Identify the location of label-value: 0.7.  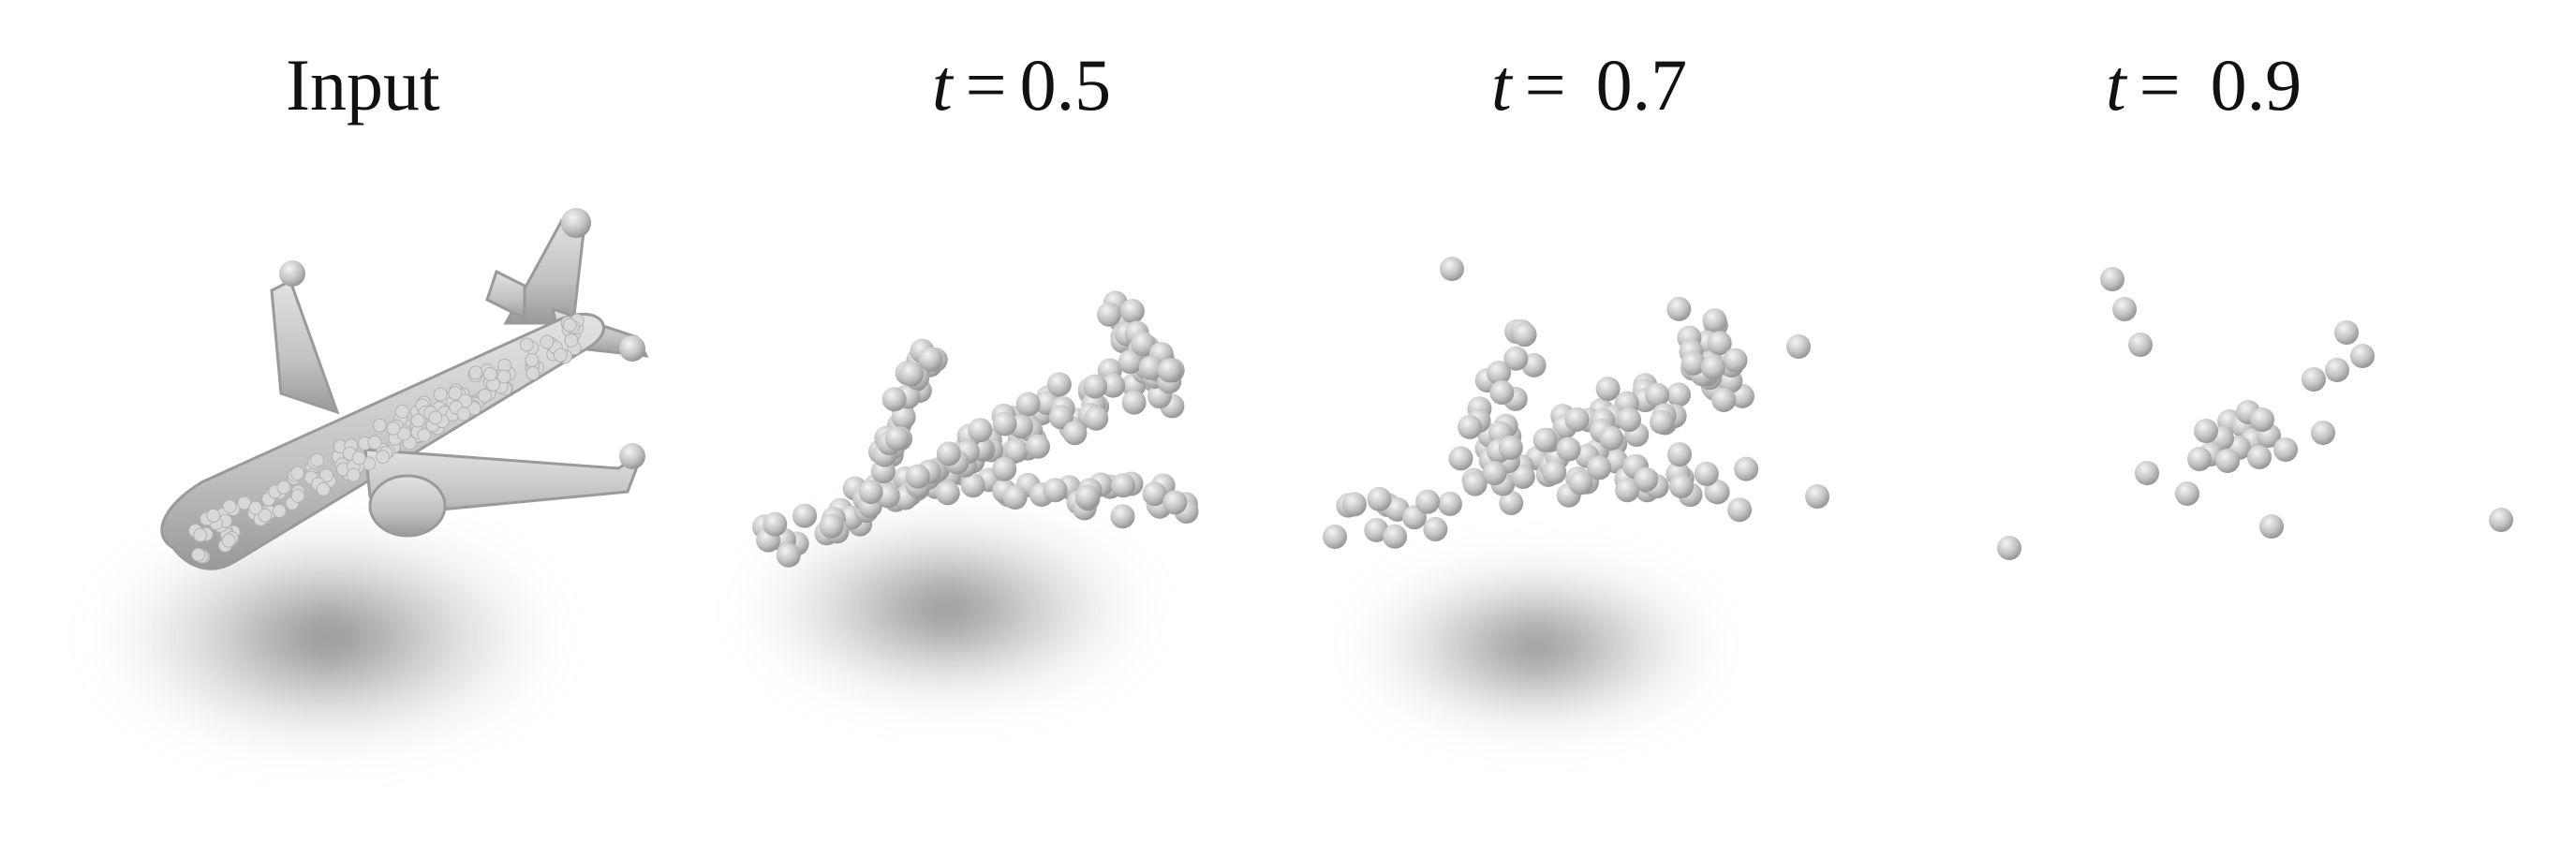
(1642, 85).